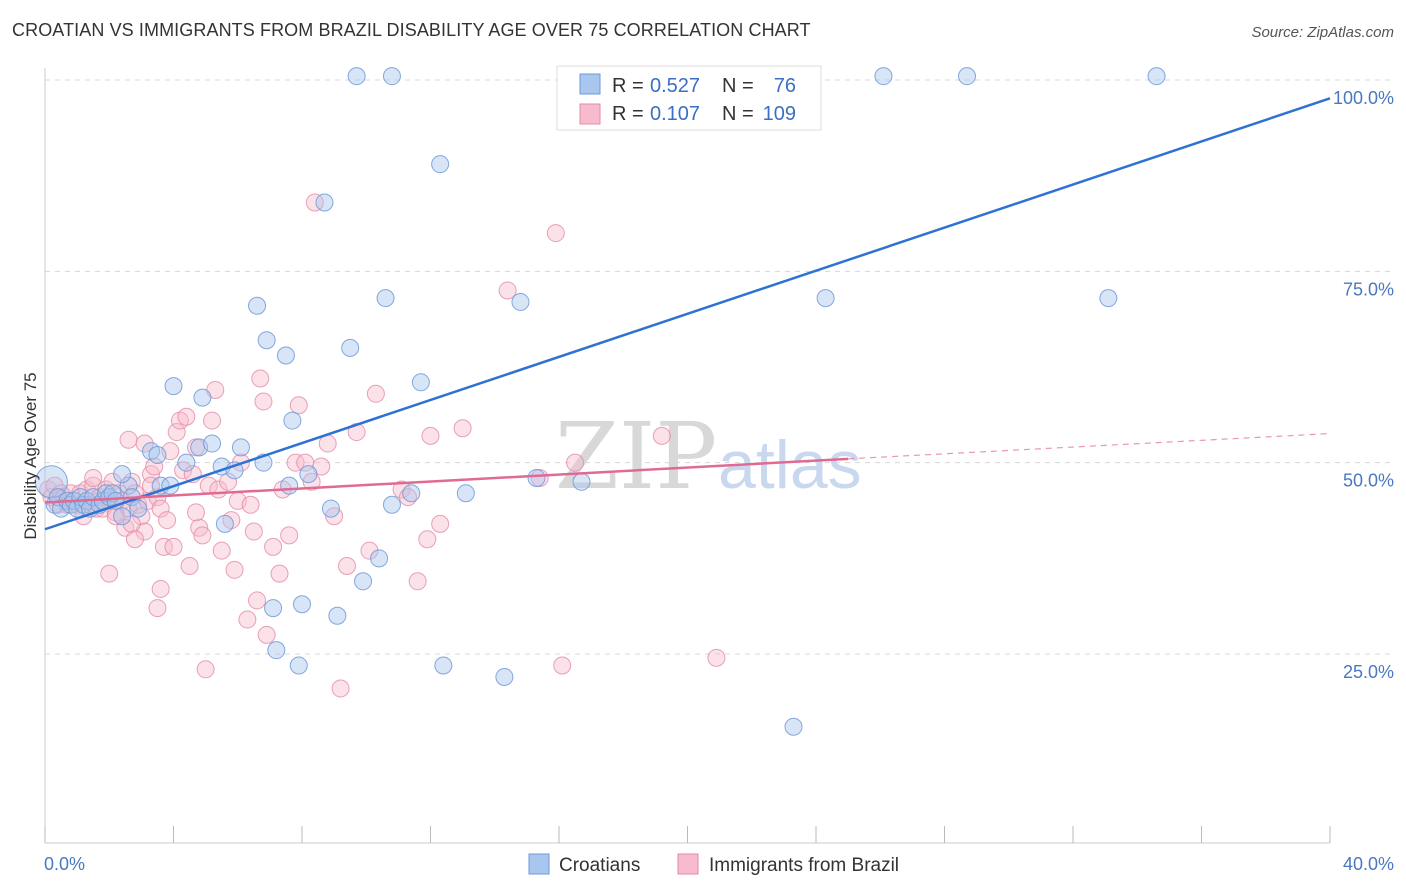  I want to click on trend-line-brazil-extension, so click(1089, 446).